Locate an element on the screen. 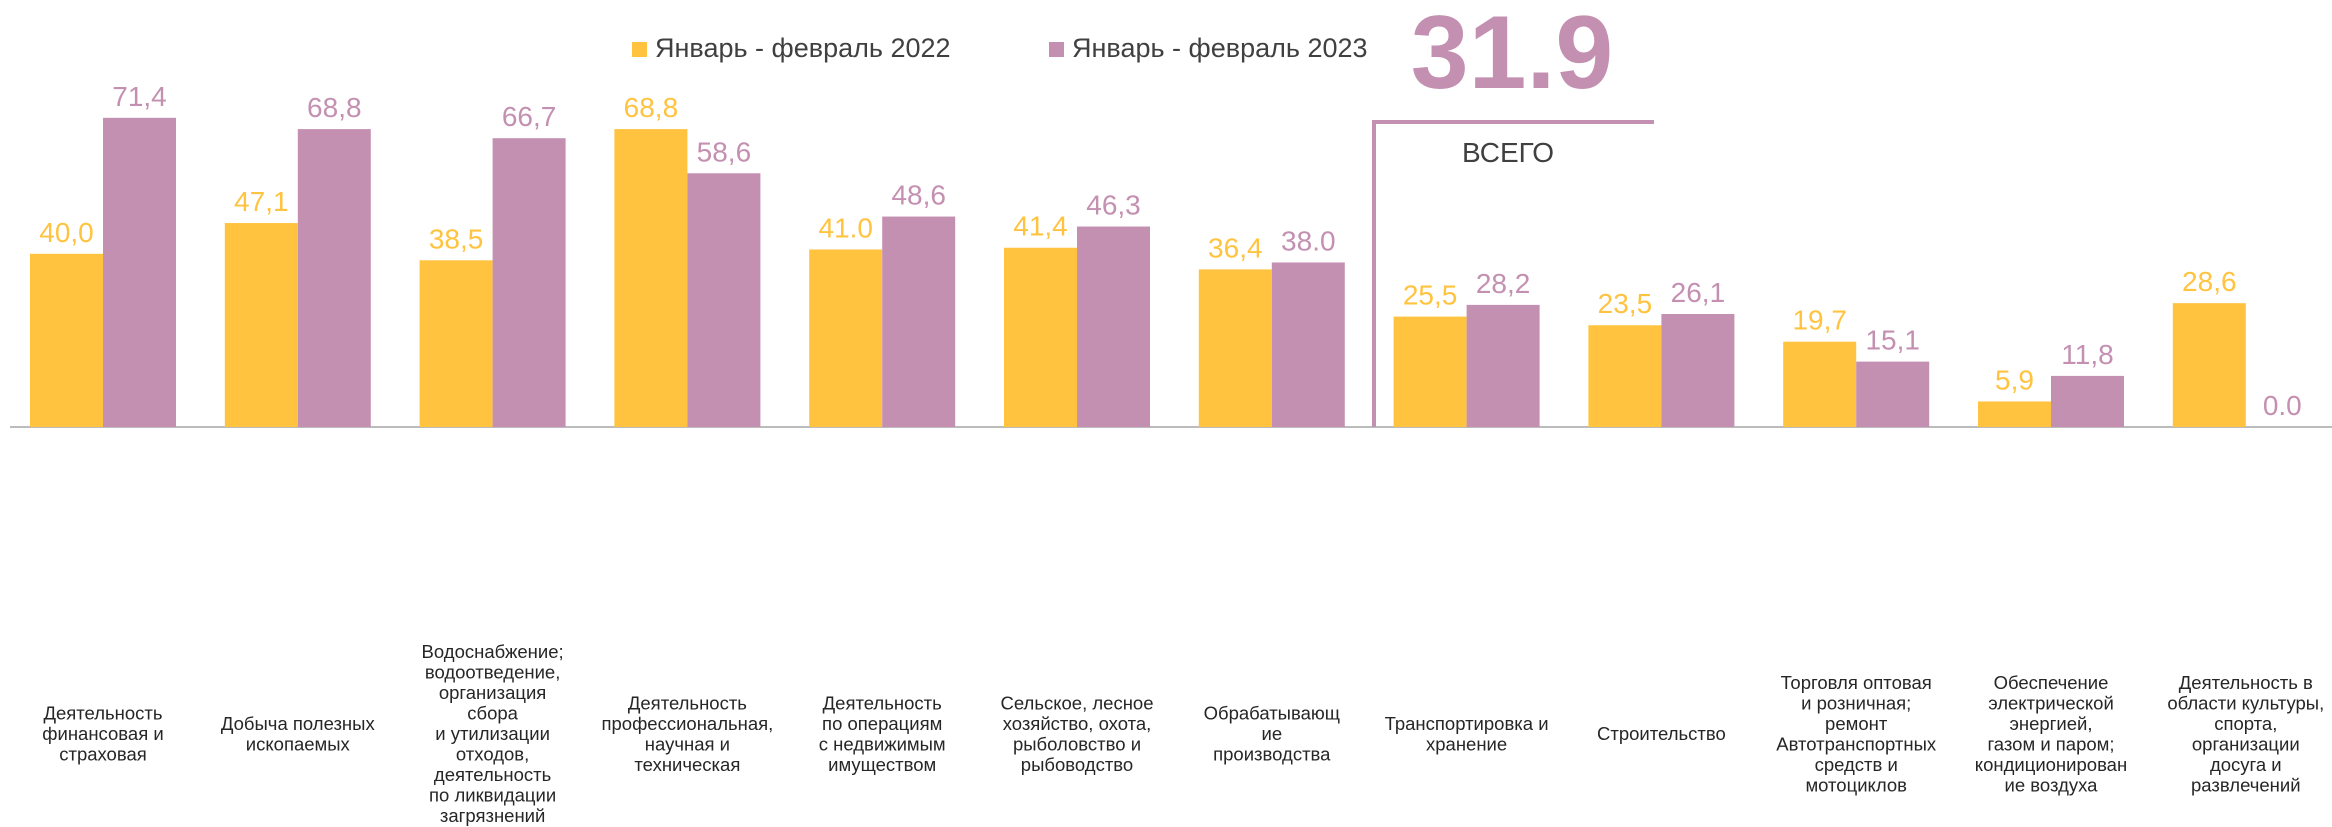 Image resolution: width=2332 pixels, height=827 pixels. value-label: 5,9 is located at coordinates (2014, 379).